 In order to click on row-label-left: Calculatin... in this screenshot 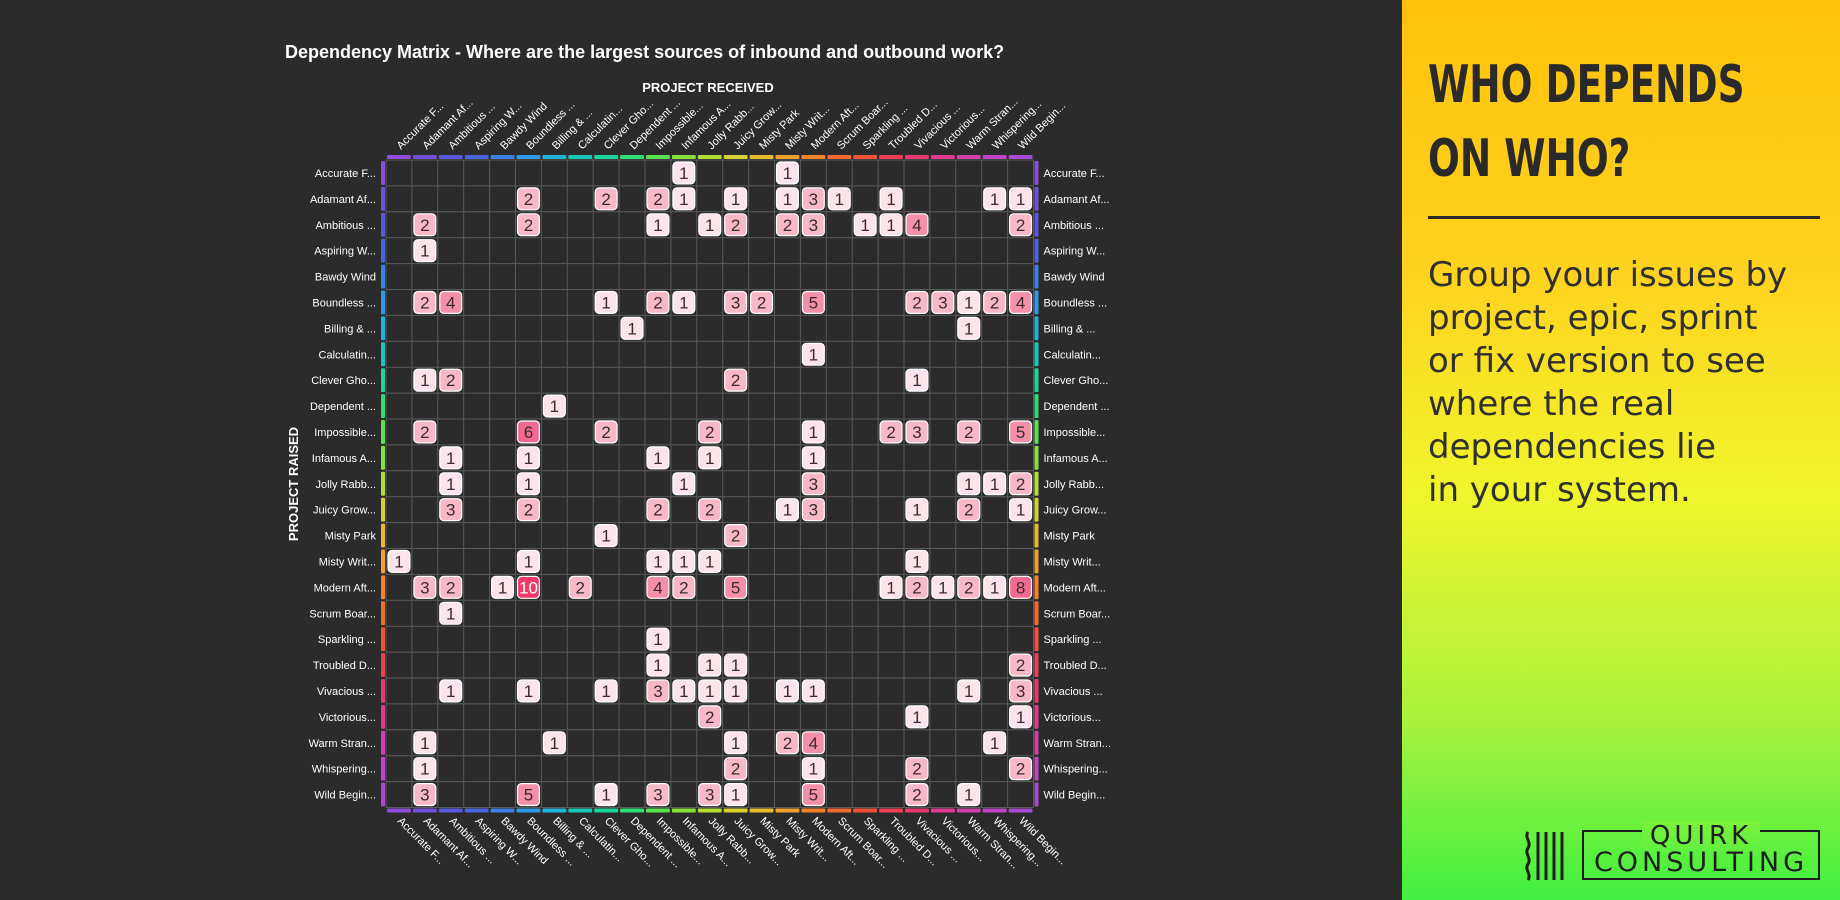, I will do `click(347, 355)`.